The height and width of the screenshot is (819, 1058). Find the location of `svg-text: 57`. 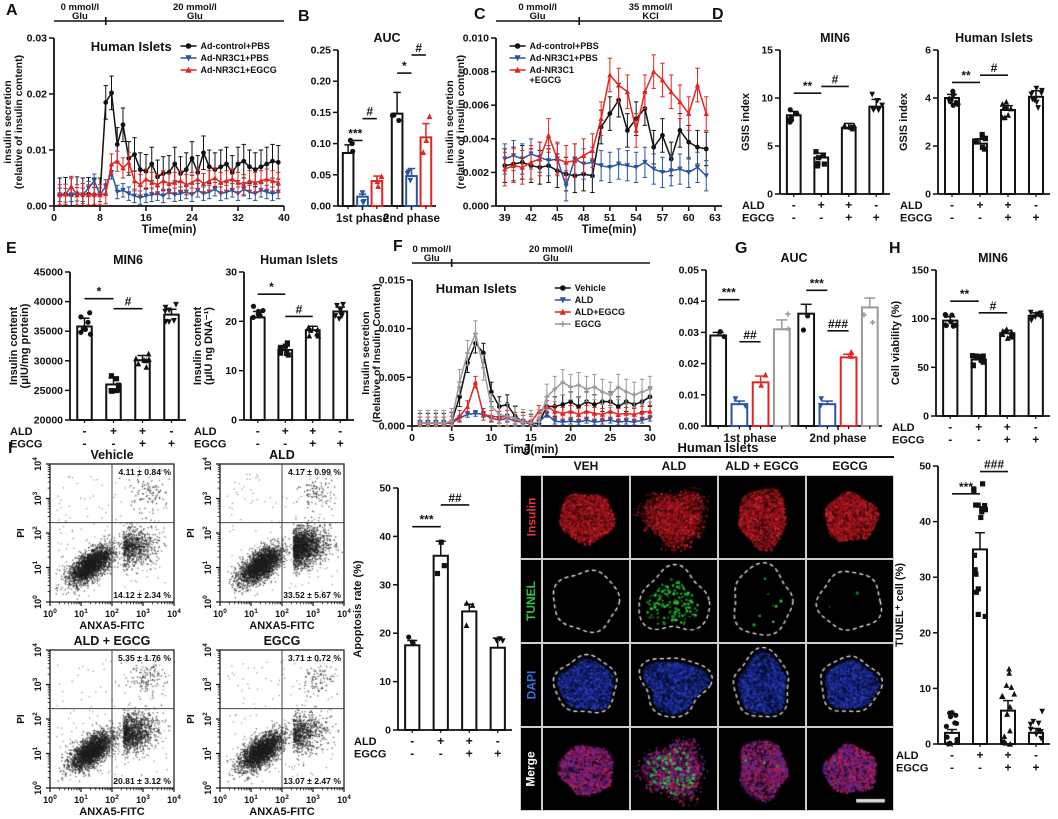

svg-text: 57 is located at coordinates (663, 218).